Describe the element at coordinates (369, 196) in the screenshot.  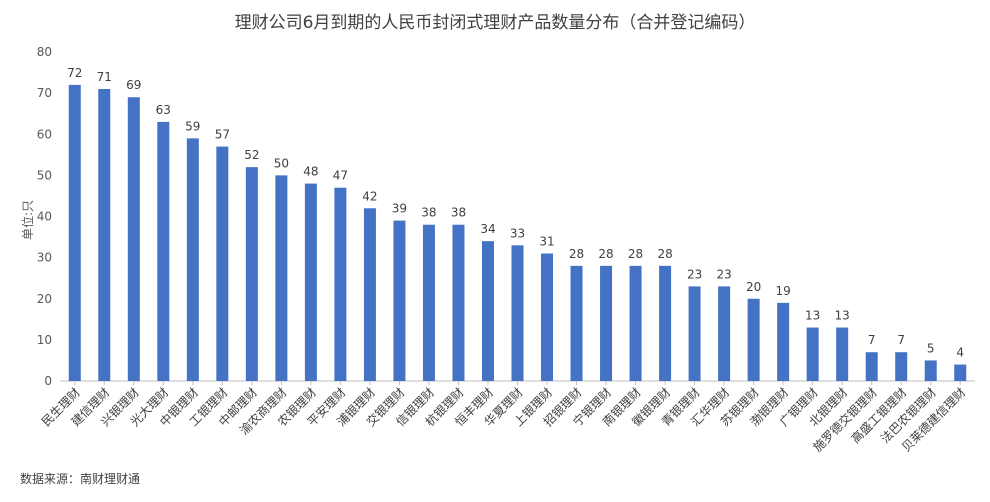
I see `data-label: 42` at that location.